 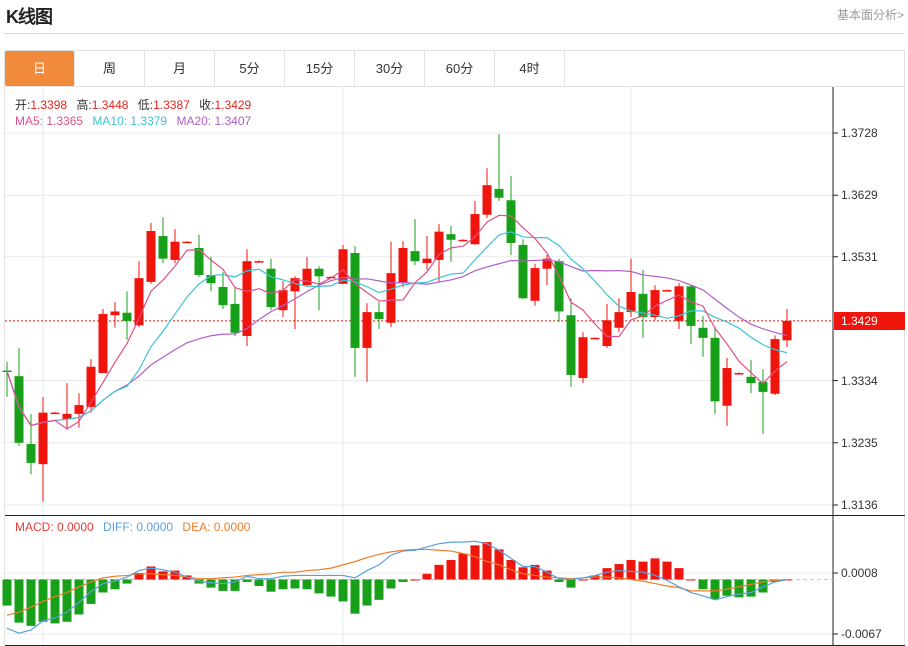 What do you see at coordinates (130, 121) in the screenshot?
I see `ma10-value: MA10: 1.3379` at bounding box center [130, 121].